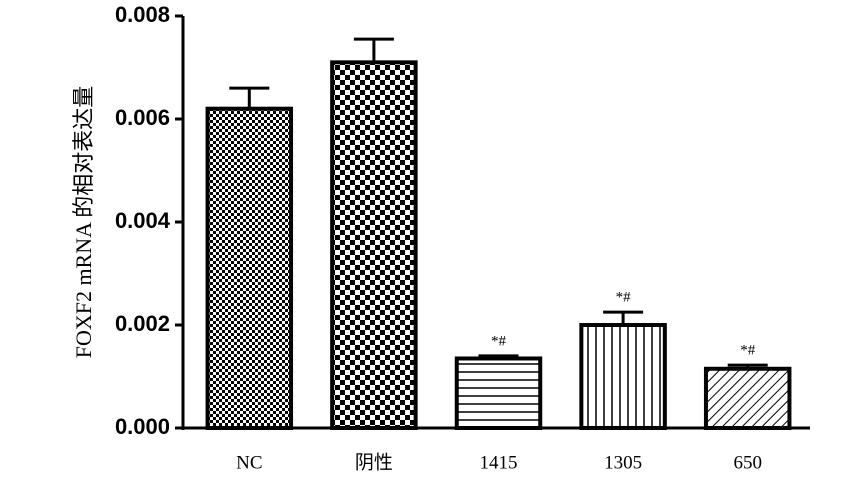  What do you see at coordinates (143, 220) in the screenshot?
I see `y-tick-label: 0.004` at bounding box center [143, 220].